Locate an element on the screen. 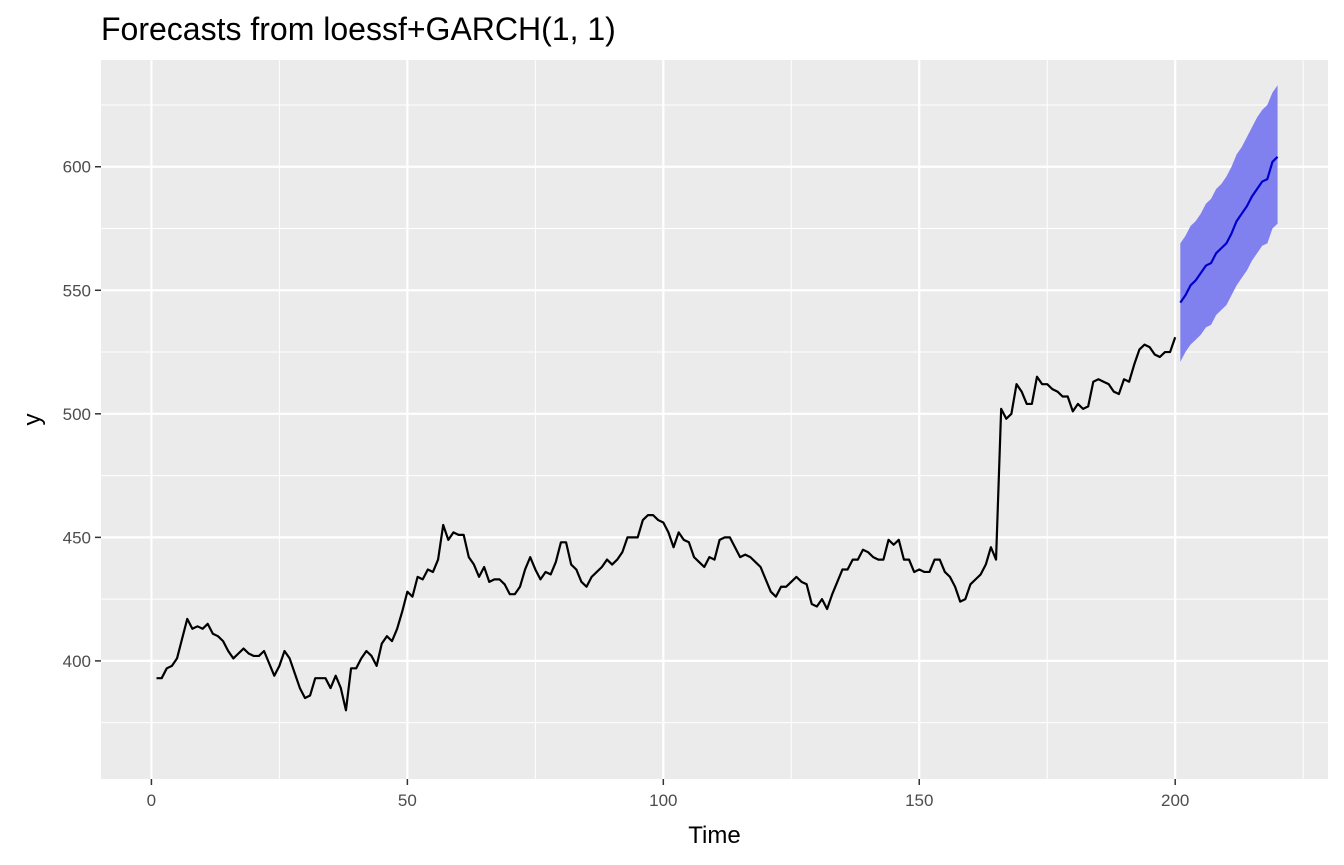 Image resolution: width=1344 pixels, height=865 pixels. x-tick-label: 100 is located at coordinates (663, 800).